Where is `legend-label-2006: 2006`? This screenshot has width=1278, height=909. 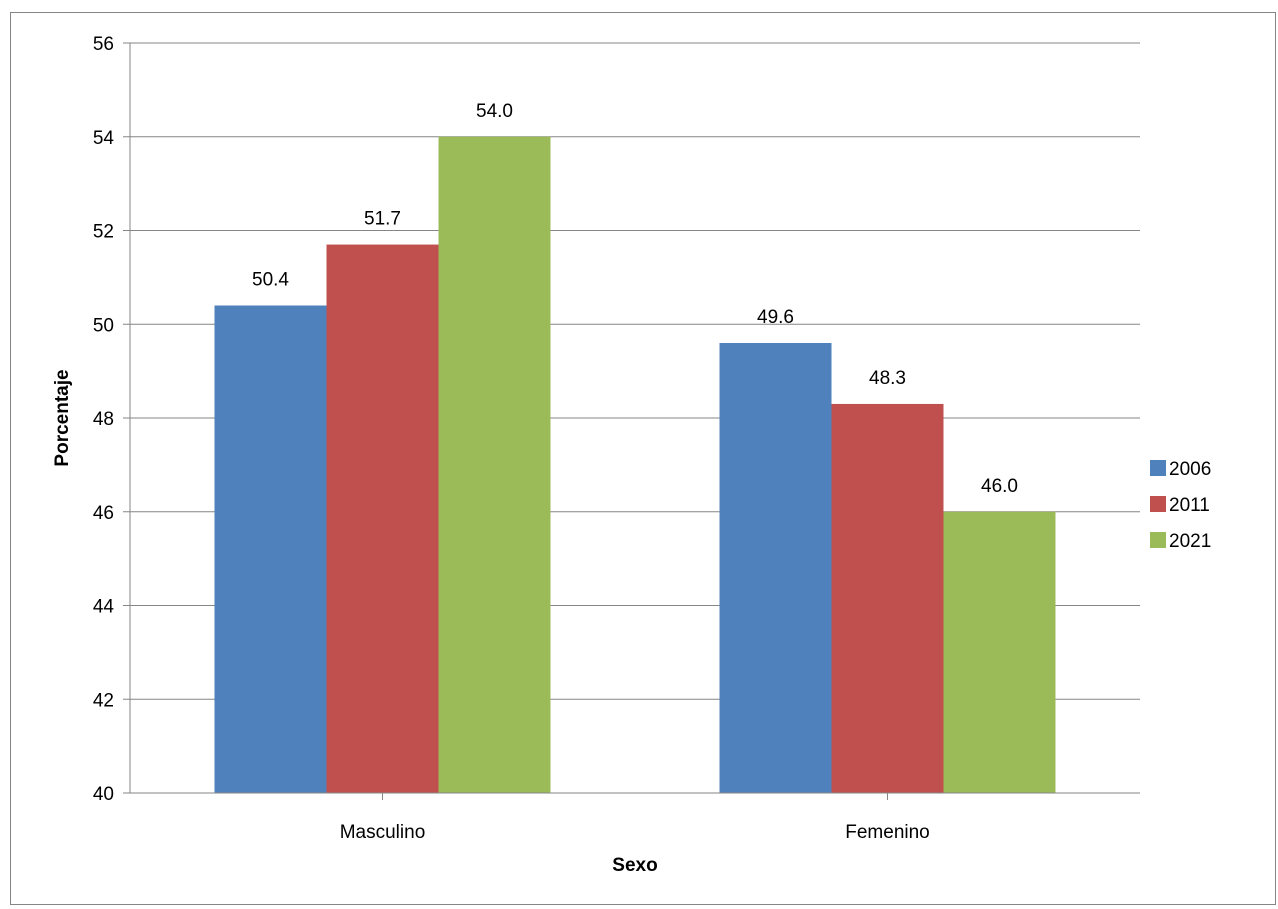 legend-label-2006: 2006 is located at coordinates (1190, 469).